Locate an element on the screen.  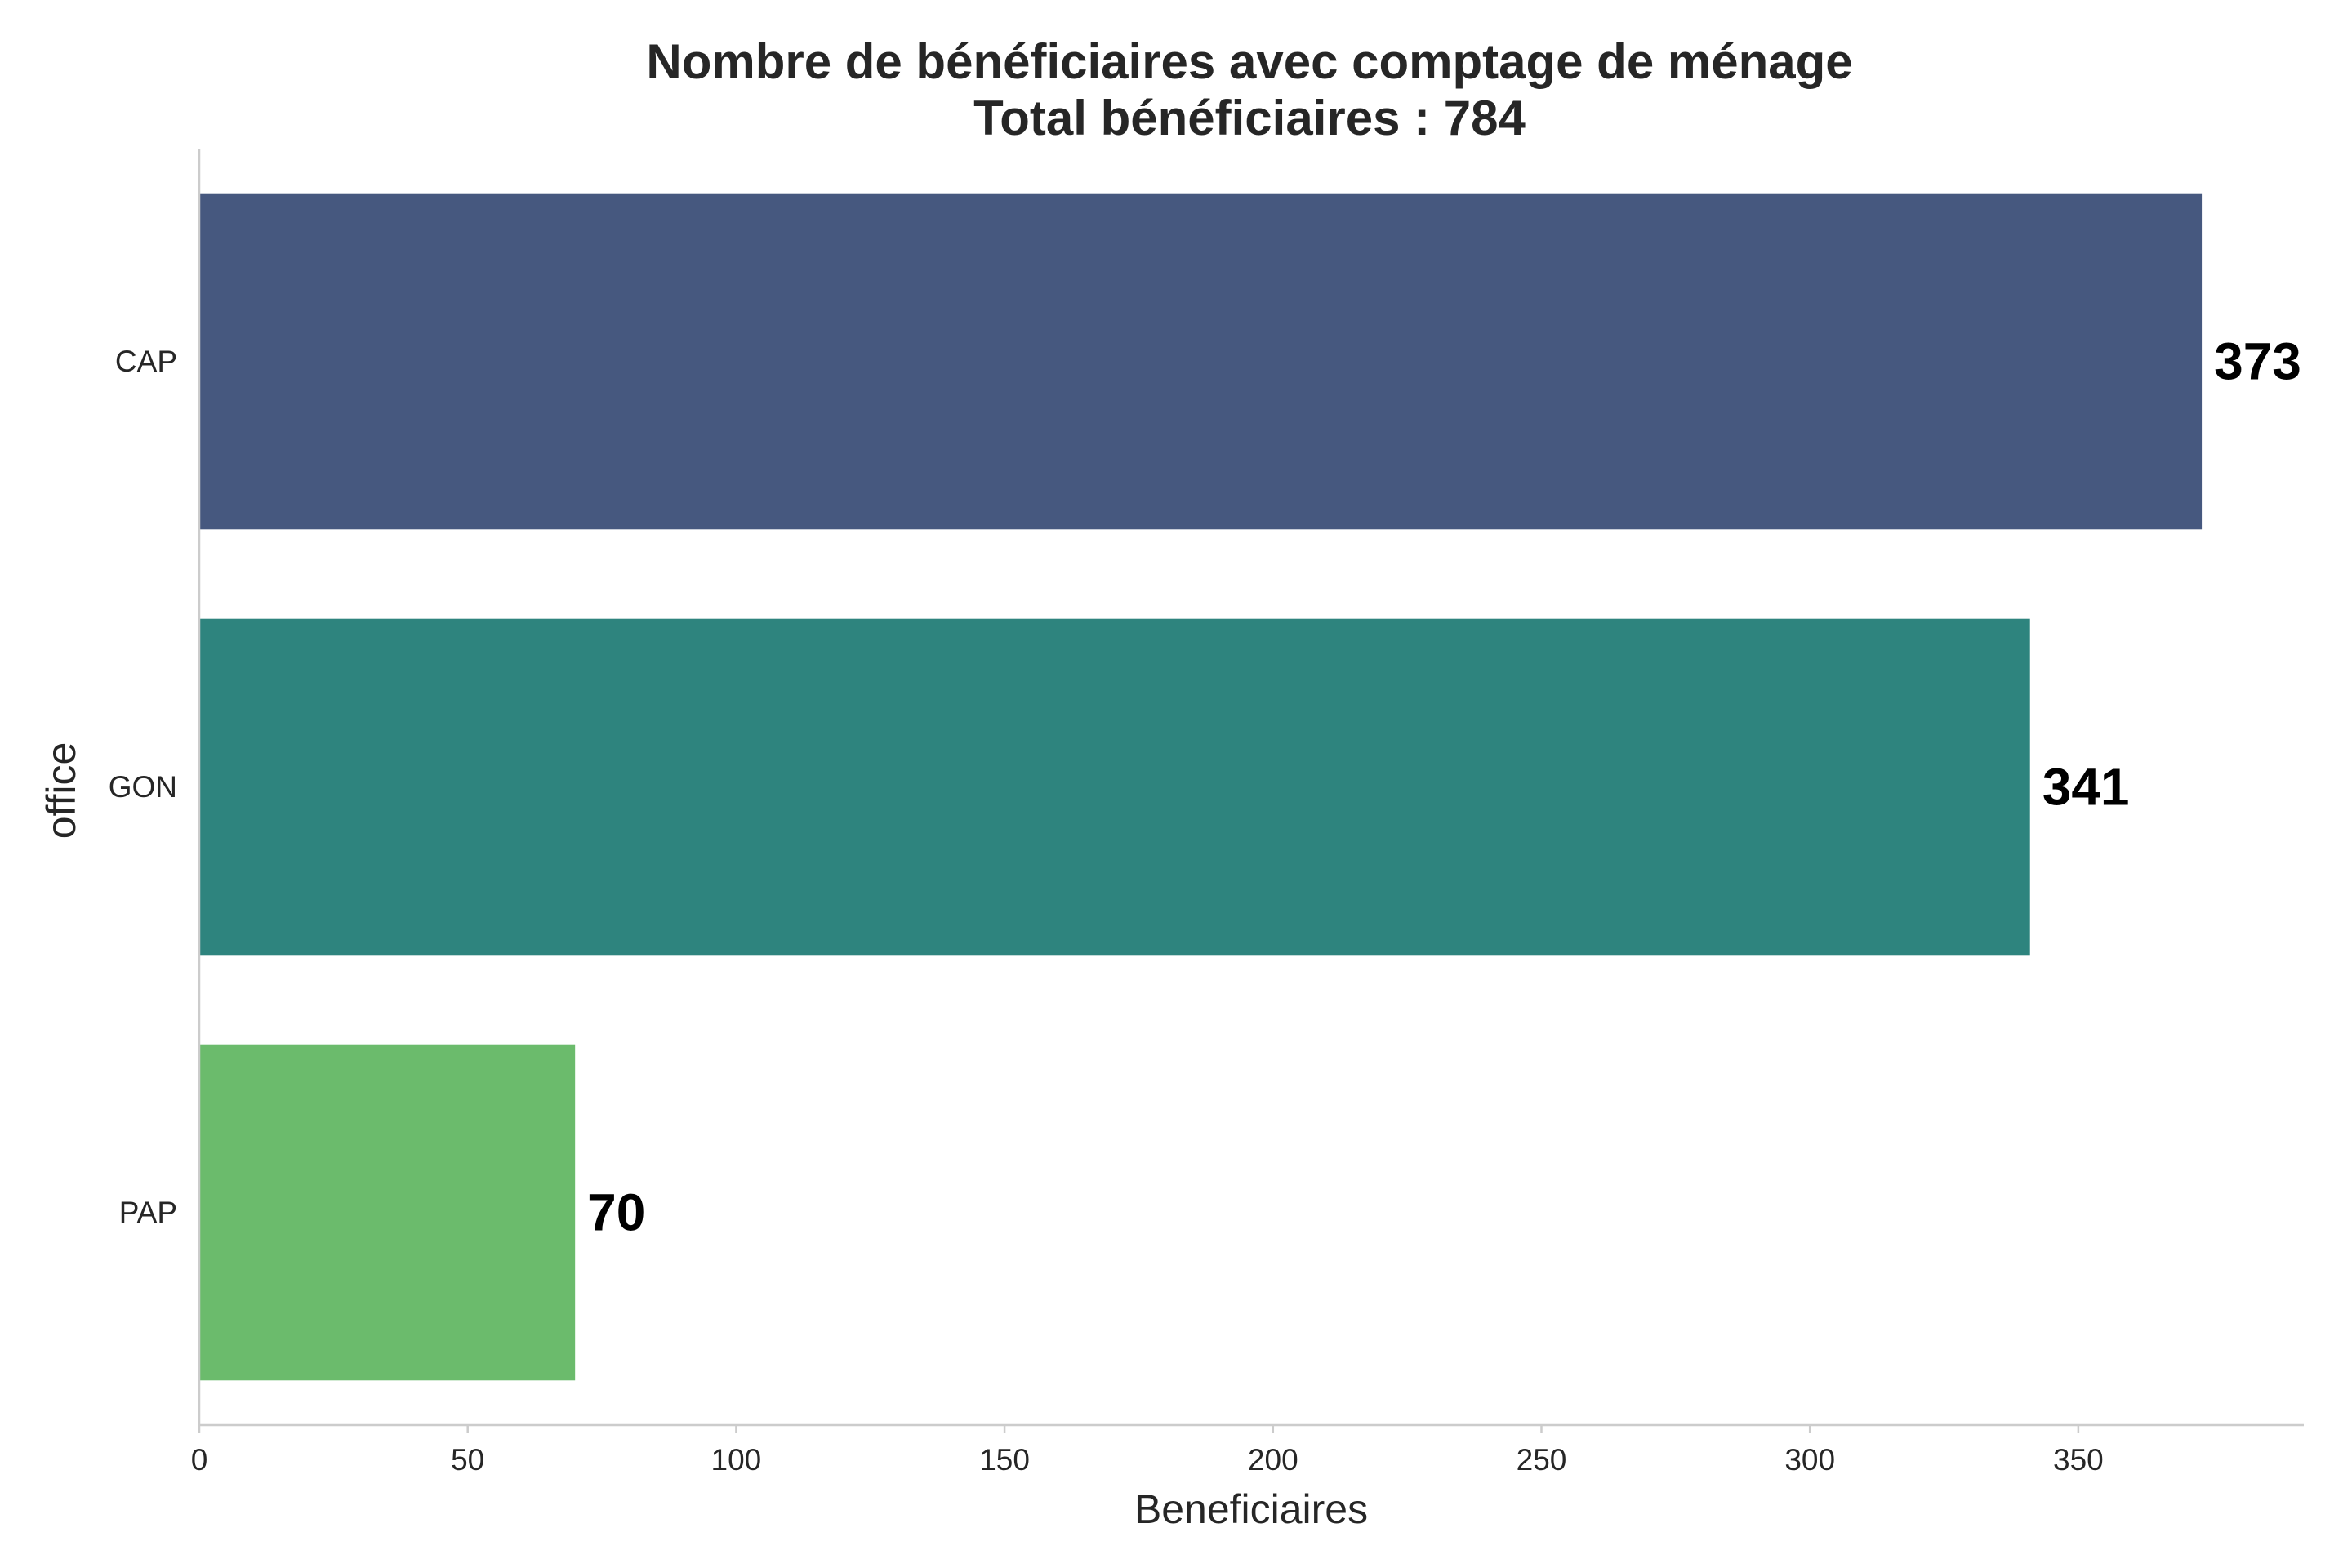
chart-subtitle: Total bénéficiaires : 784 is located at coordinates (1249, 118).